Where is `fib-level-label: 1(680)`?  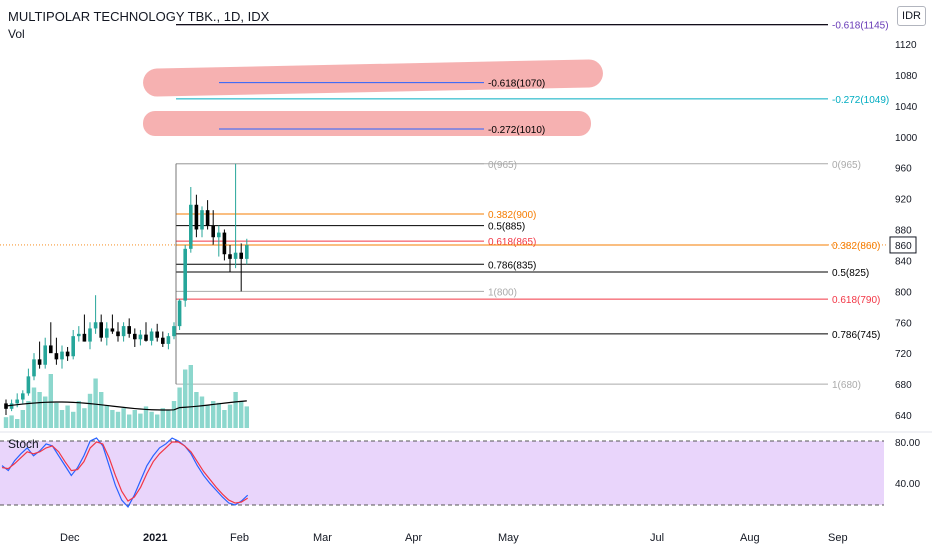 fib-level-label: 1(680) is located at coordinates (846, 385).